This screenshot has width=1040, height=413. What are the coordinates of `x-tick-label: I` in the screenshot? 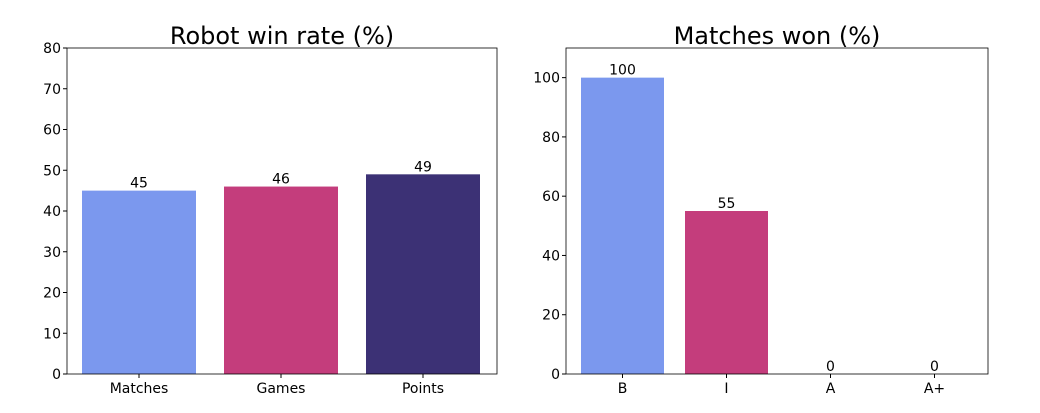 It's located at (726, 389).